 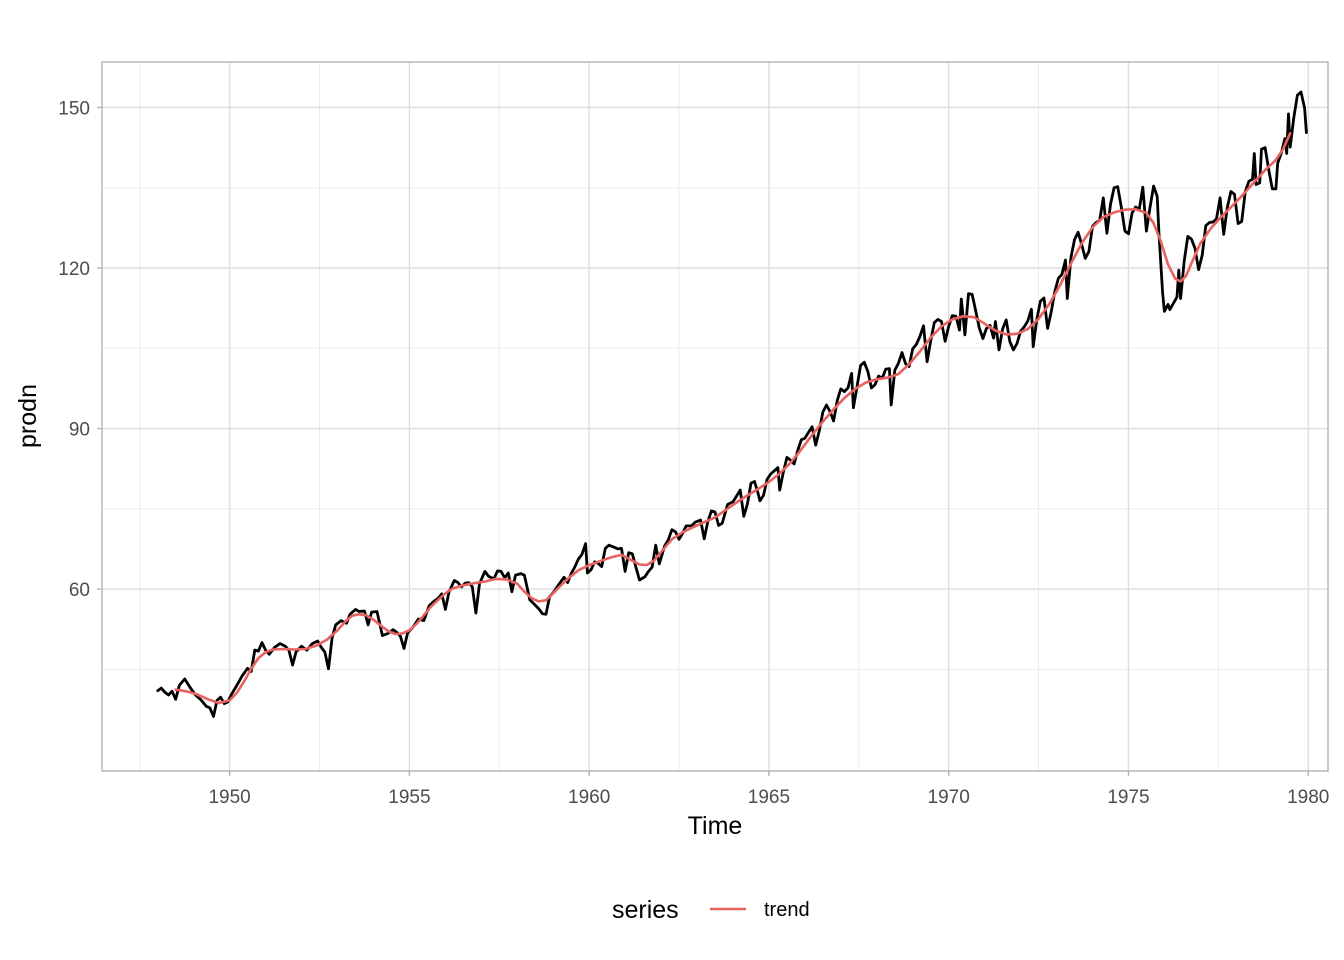 I want to click on x-tick-label: 1965, so click(x=769, y=797).